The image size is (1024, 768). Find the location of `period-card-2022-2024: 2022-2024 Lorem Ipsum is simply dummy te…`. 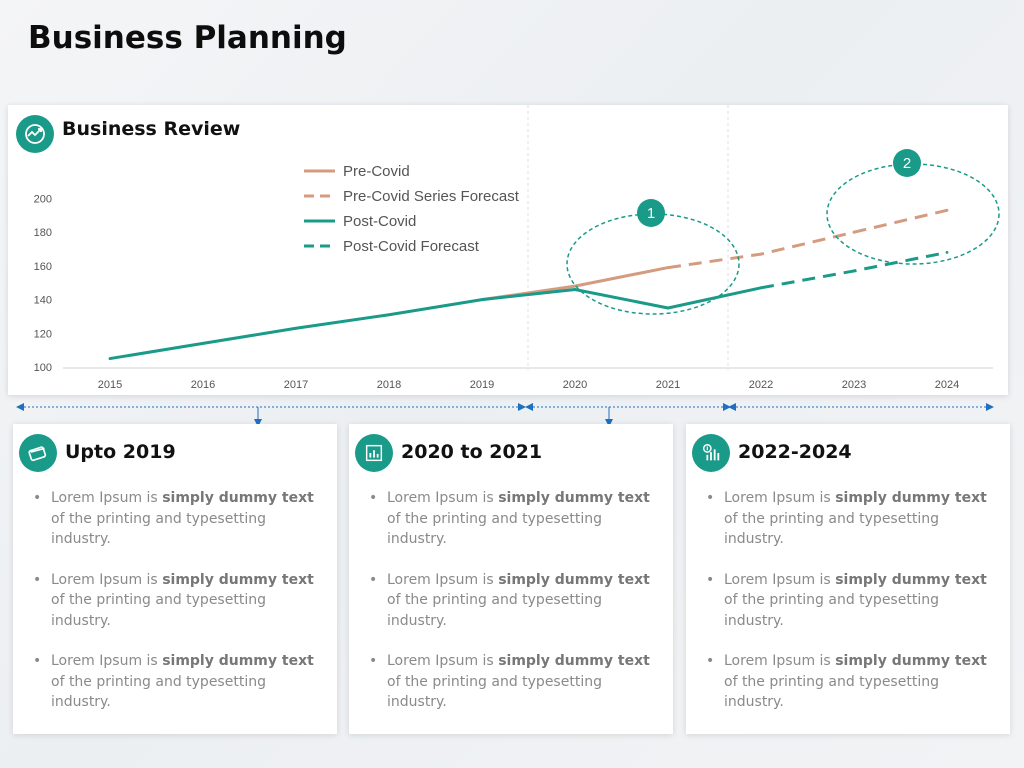

period-card-2022-2024: 2022-2024 Lorem Ipsum is simply dummy te… is located at coordinates (848, 579).